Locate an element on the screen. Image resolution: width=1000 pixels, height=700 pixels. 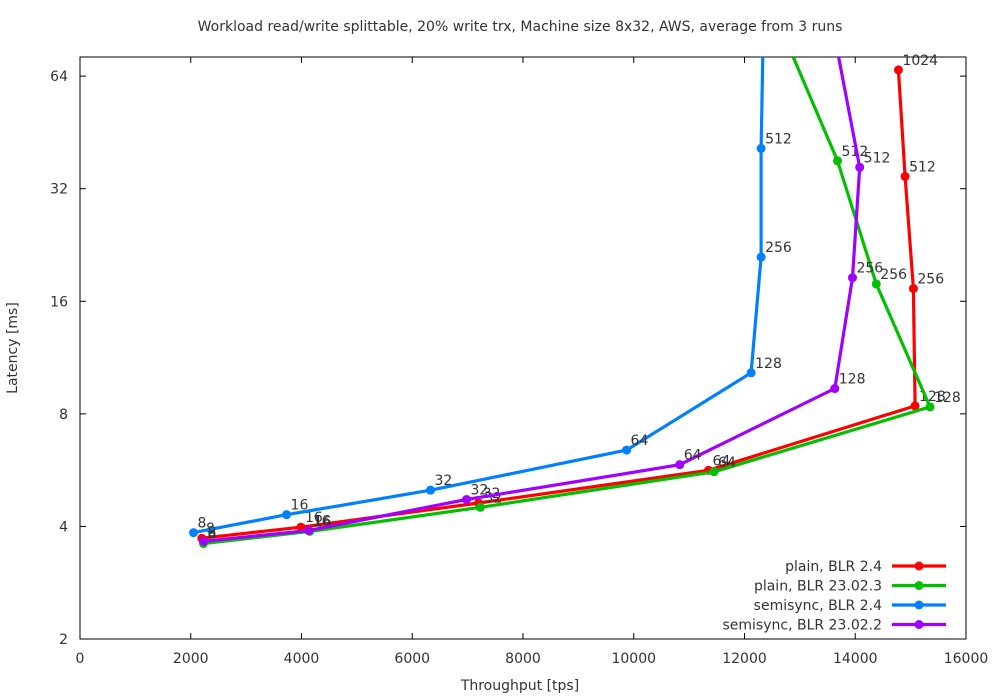
y-tick-label: 8 is located at coordinates (63, 415).